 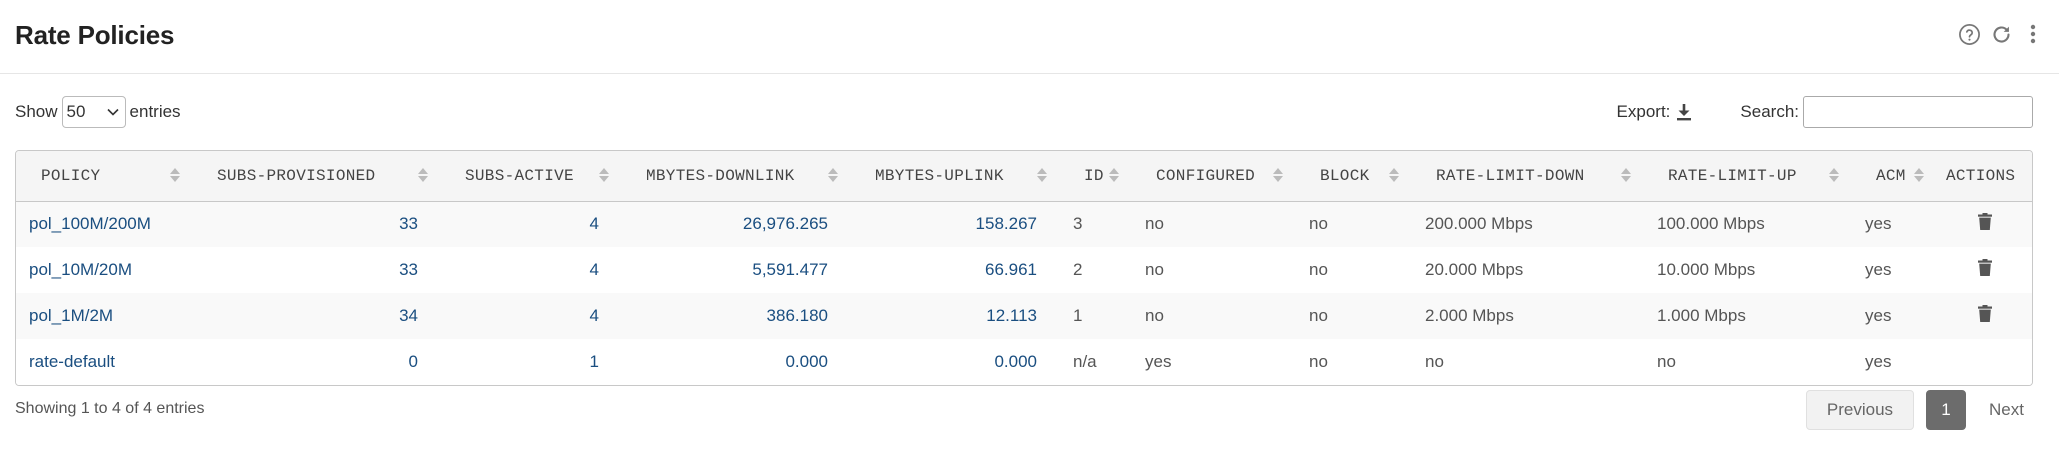 I want to click on rate-limit-up-cell: 10.000 Mbps, so click(x=1706, y=269).